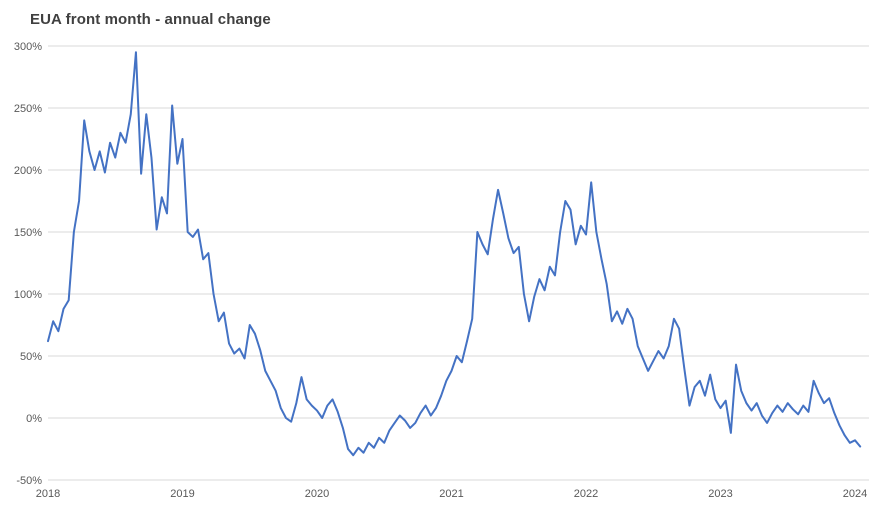  I want to click on x-tick-label: 2021, so click(451, 494).